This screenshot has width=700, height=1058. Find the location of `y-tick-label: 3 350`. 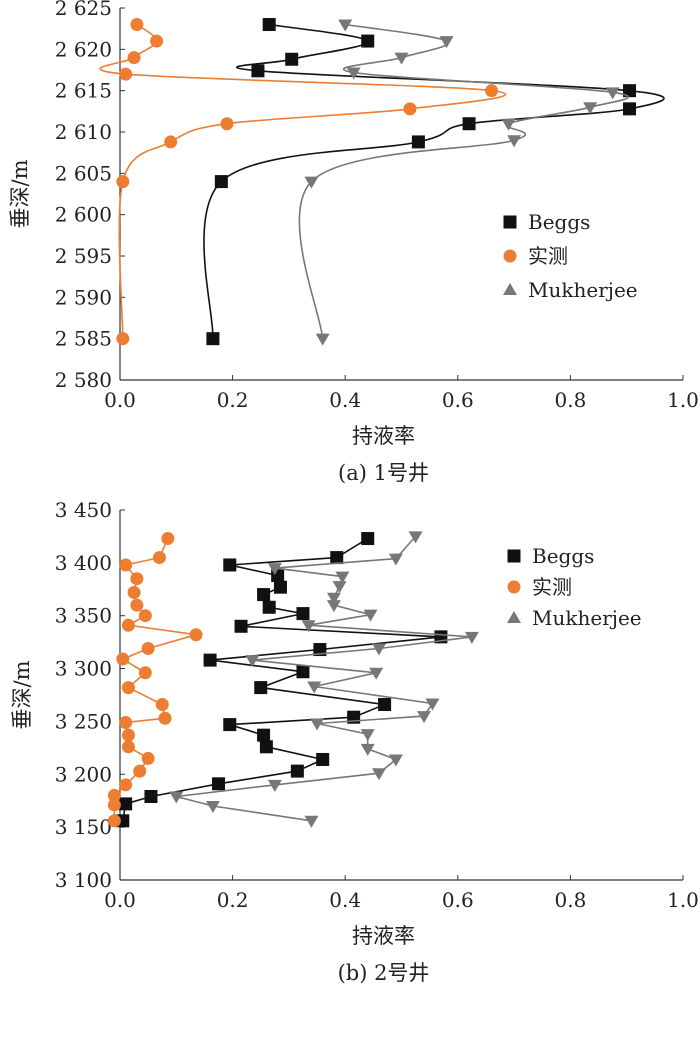

y-tick-label: 3 350 is located at coordinates (83, 616).